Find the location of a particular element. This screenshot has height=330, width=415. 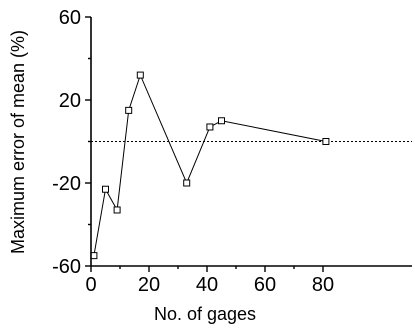

x-tick-label: 40 is located at coordinates (207, 285).